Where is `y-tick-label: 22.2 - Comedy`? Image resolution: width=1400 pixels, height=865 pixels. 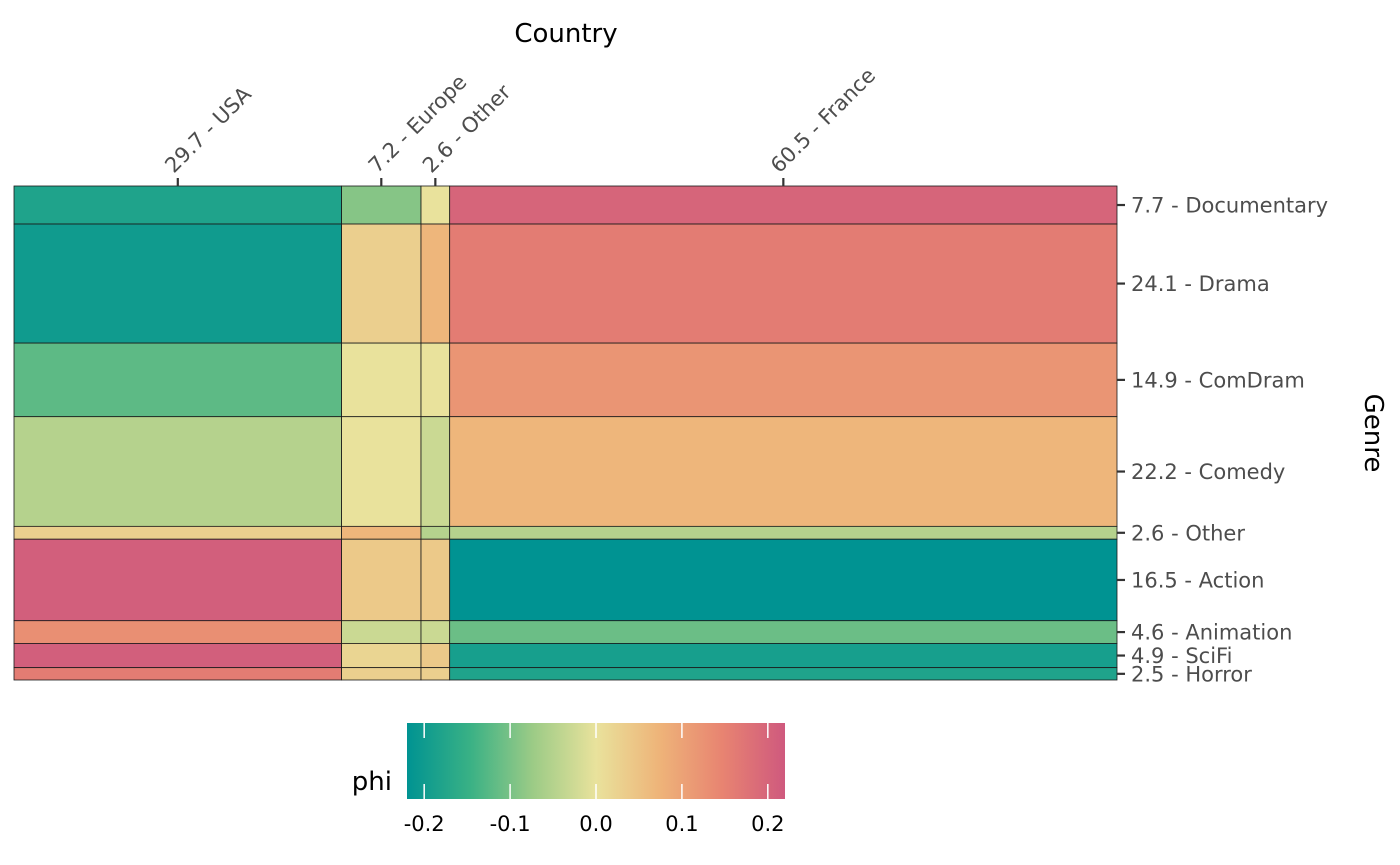
y-tick-label: 22.2 - Comedy is located at coordinates (1208, 472).